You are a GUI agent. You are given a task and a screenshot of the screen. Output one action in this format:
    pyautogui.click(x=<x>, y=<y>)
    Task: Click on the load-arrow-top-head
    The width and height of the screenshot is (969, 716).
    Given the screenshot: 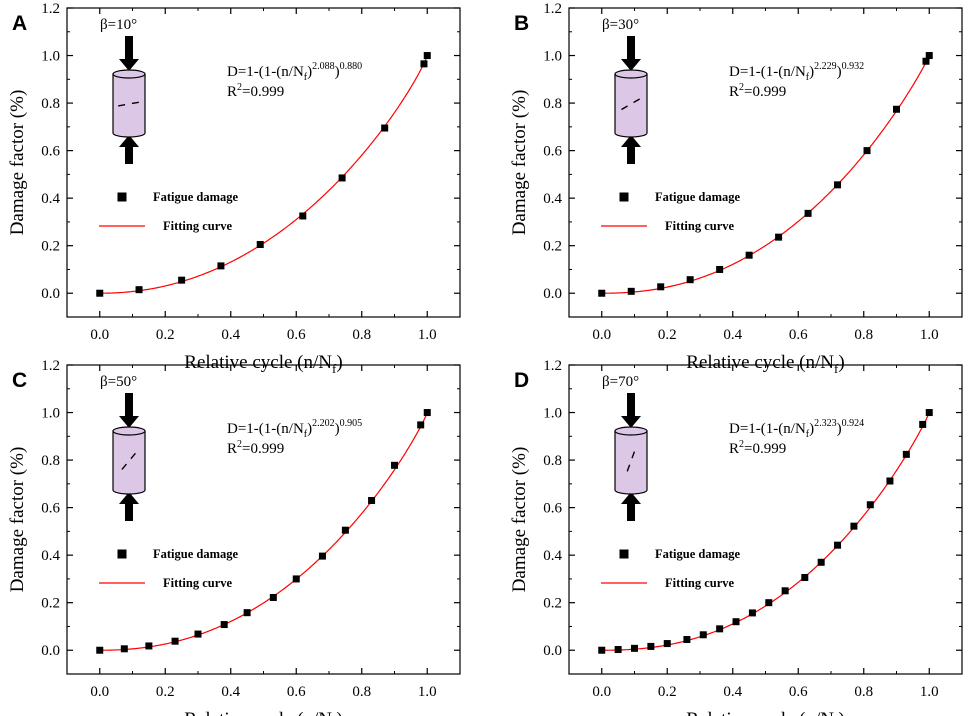 What is the action you would take?
    pyautogui.click(x=129, y=65)
    